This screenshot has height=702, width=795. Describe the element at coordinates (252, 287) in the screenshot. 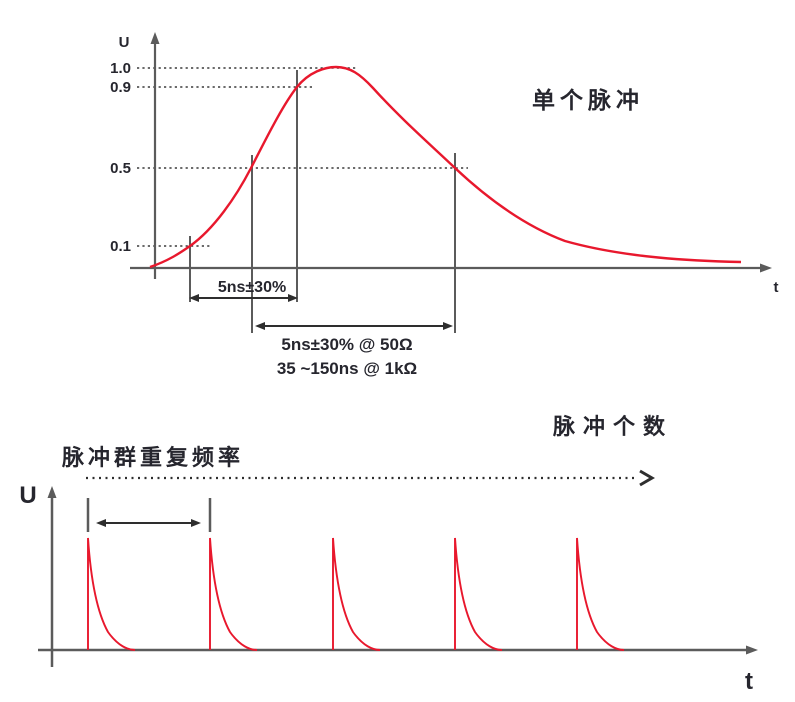

I see `rise-time-label: 5ns±30%` at that location.